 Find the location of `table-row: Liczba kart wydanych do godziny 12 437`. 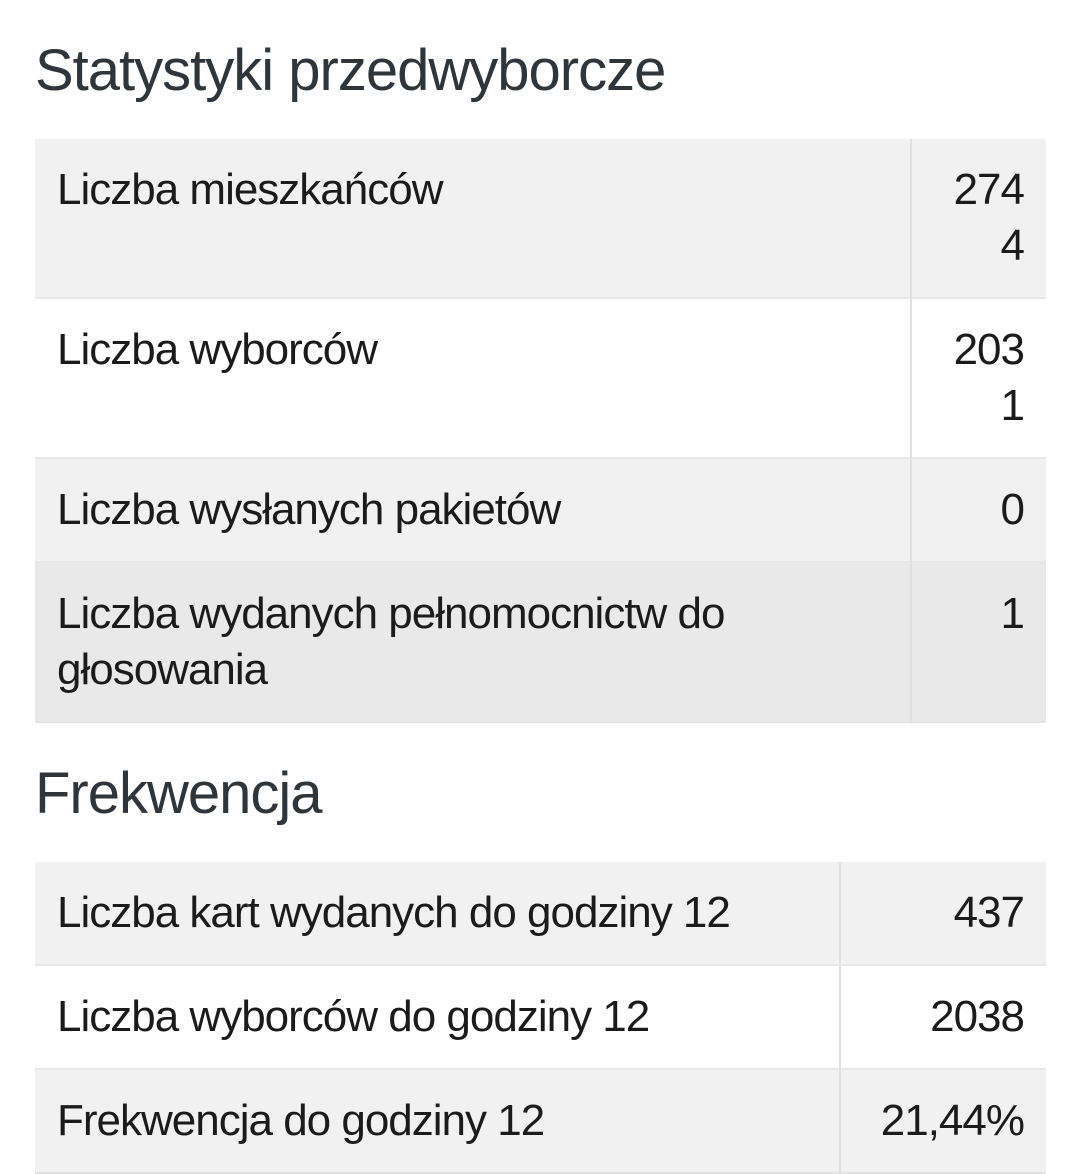

table-row: Liczba kart wydanych do godziny 12 437 is located at coordinates (540, 914).